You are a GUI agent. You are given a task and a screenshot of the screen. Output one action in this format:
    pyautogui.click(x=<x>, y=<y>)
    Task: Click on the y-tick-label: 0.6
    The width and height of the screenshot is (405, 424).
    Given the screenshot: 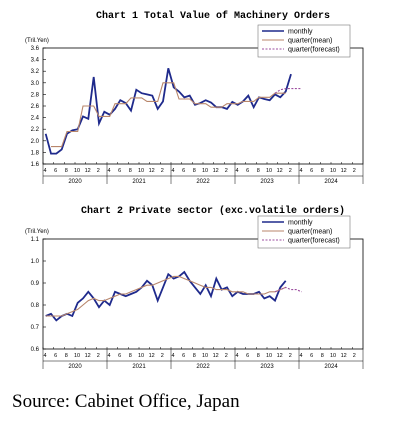 What is the action you would take?
    pyautogui.click(x=35, y=350)
    